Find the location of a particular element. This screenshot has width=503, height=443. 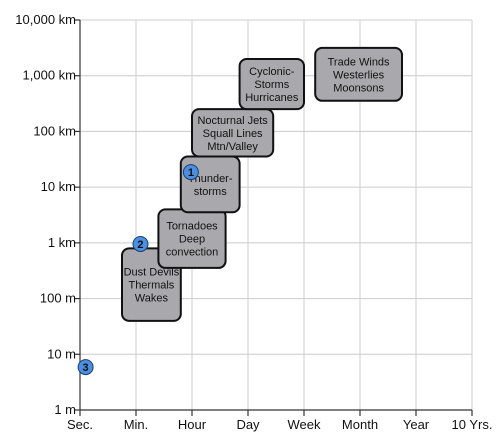

x-tick-label: Sec. is located at coordinates (80, 424).